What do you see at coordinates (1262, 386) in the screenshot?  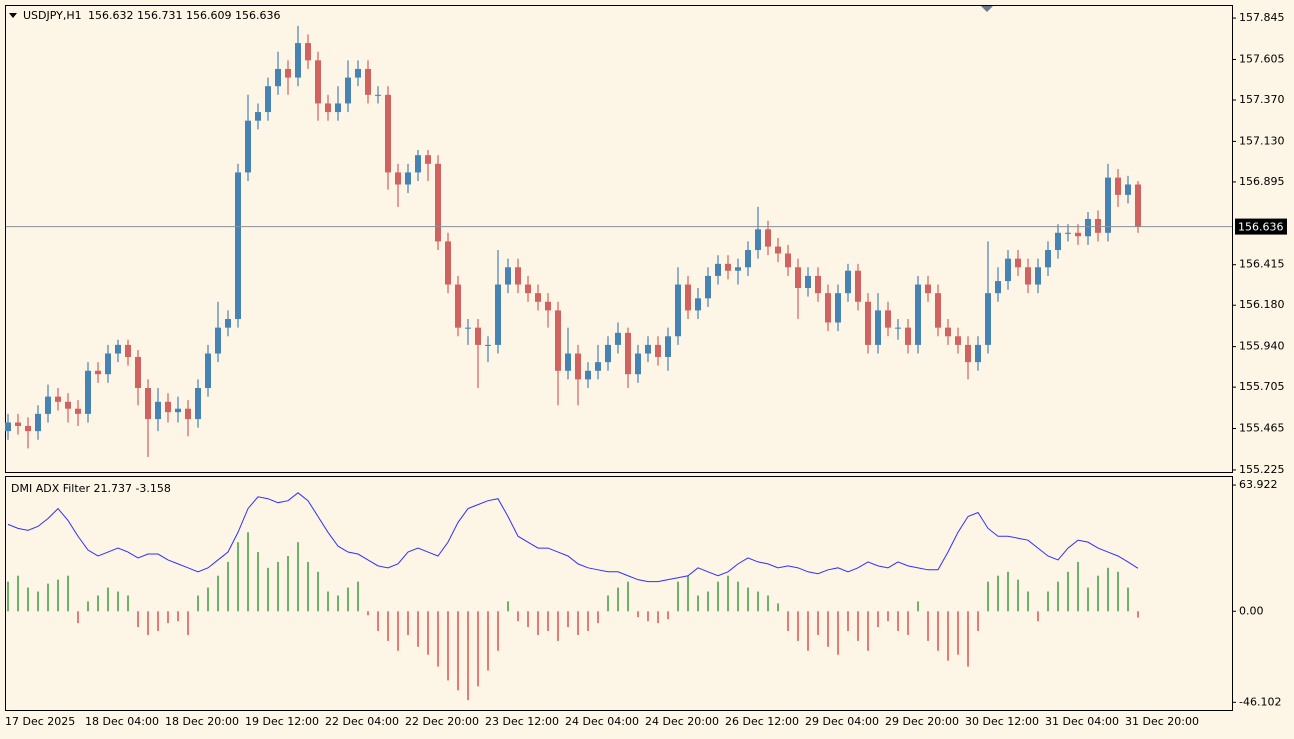 I see `y-tick-label: 155.705` at bounding box center [1262, 386].